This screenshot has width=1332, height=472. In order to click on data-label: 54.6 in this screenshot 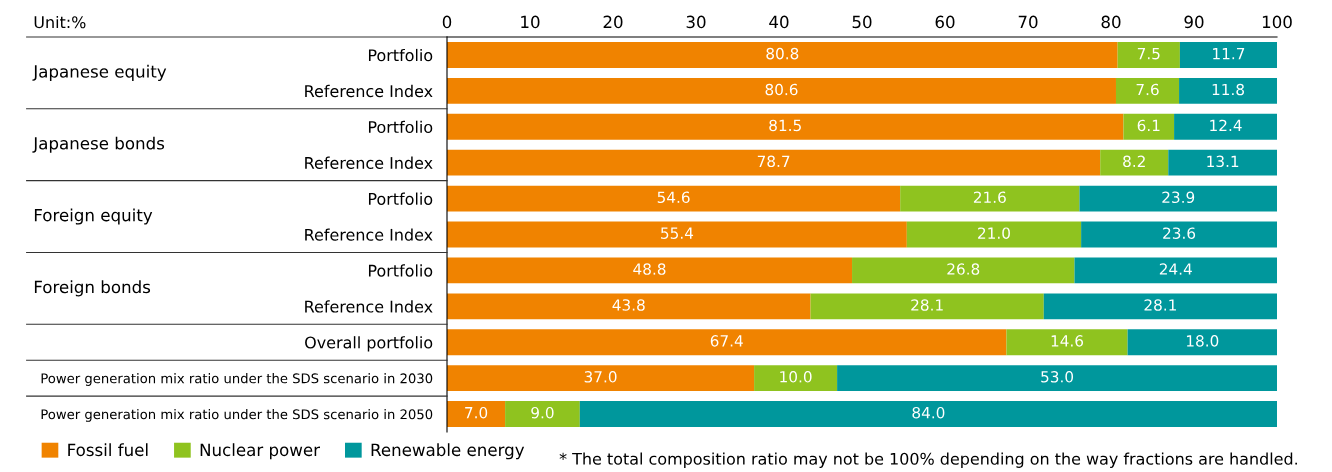, I will do `click(673, 197)`.